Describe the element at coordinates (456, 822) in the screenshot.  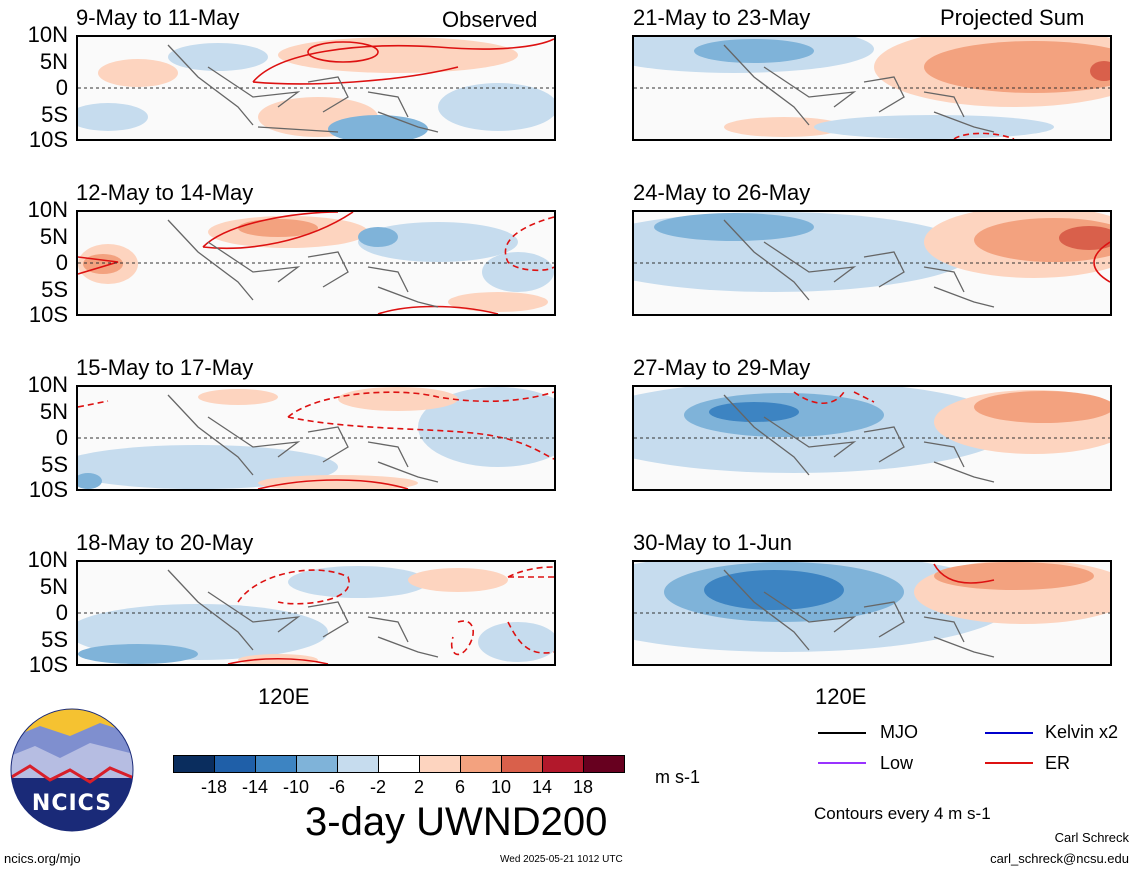
I see `main-title: 3-day UWND200` at that location.